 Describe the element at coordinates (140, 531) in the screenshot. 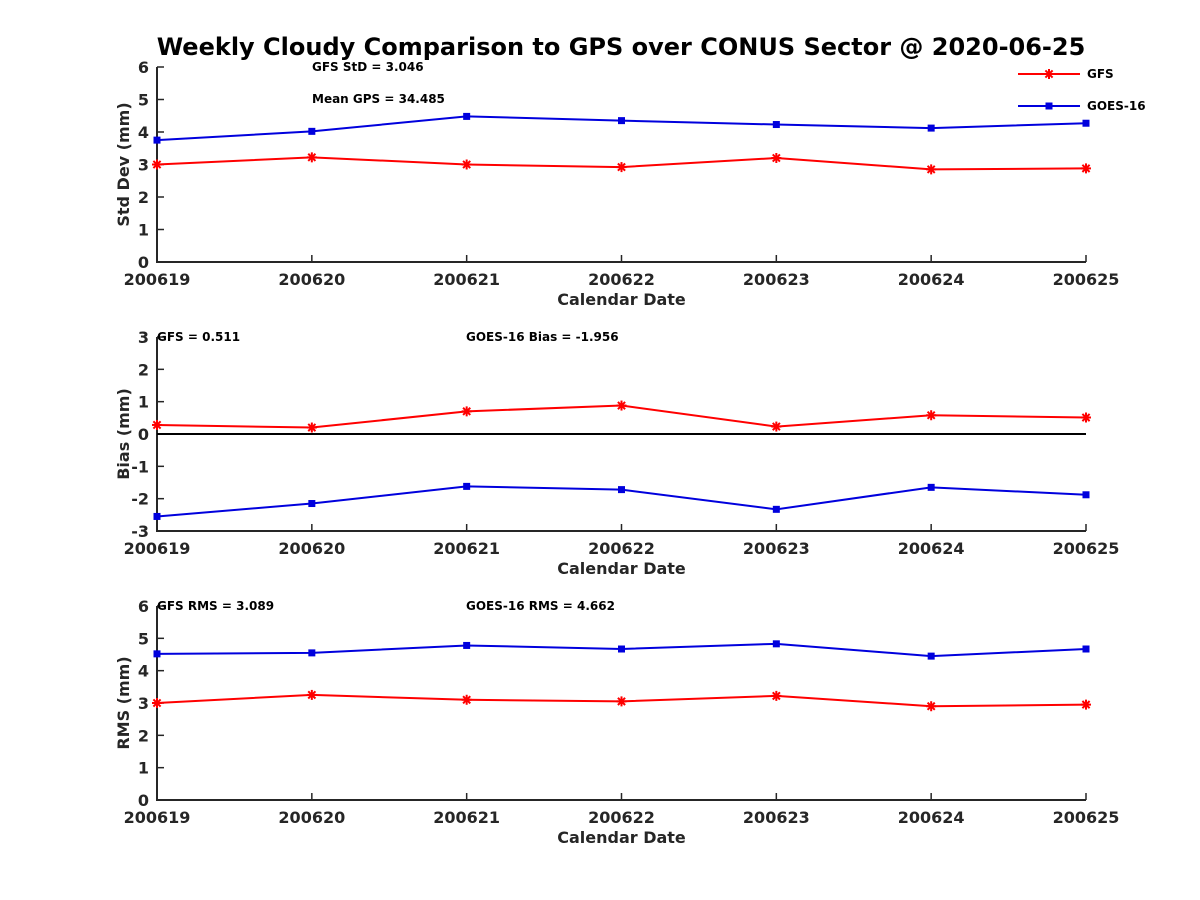

I see `y-tick-label: -3` at that location.